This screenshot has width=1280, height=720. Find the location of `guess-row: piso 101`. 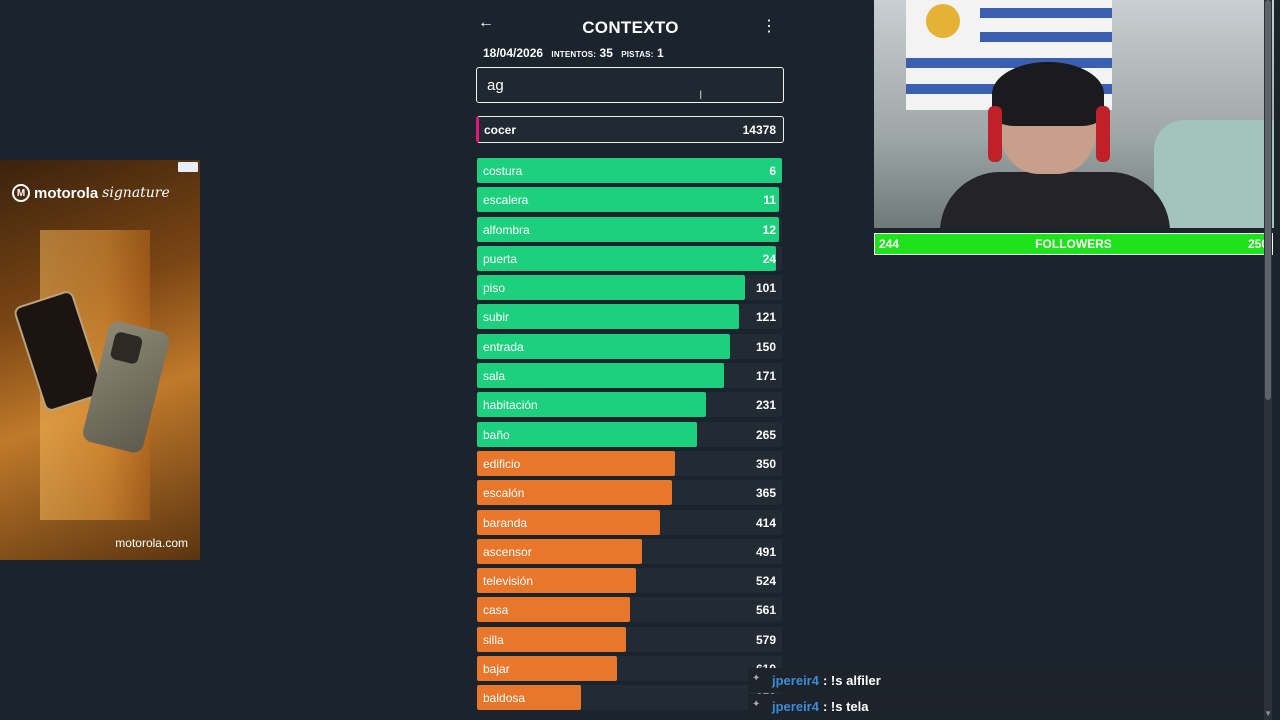

guess-row: piso 101 is located at coordinates (629, 288).